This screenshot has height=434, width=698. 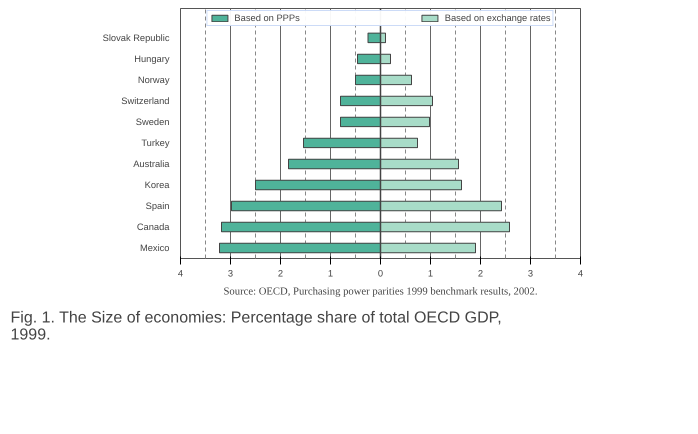 What do you see at coordinates (157, 185) in the screenshot?
I see `y-tick-label: Korea` at bounding box center [157, 185].